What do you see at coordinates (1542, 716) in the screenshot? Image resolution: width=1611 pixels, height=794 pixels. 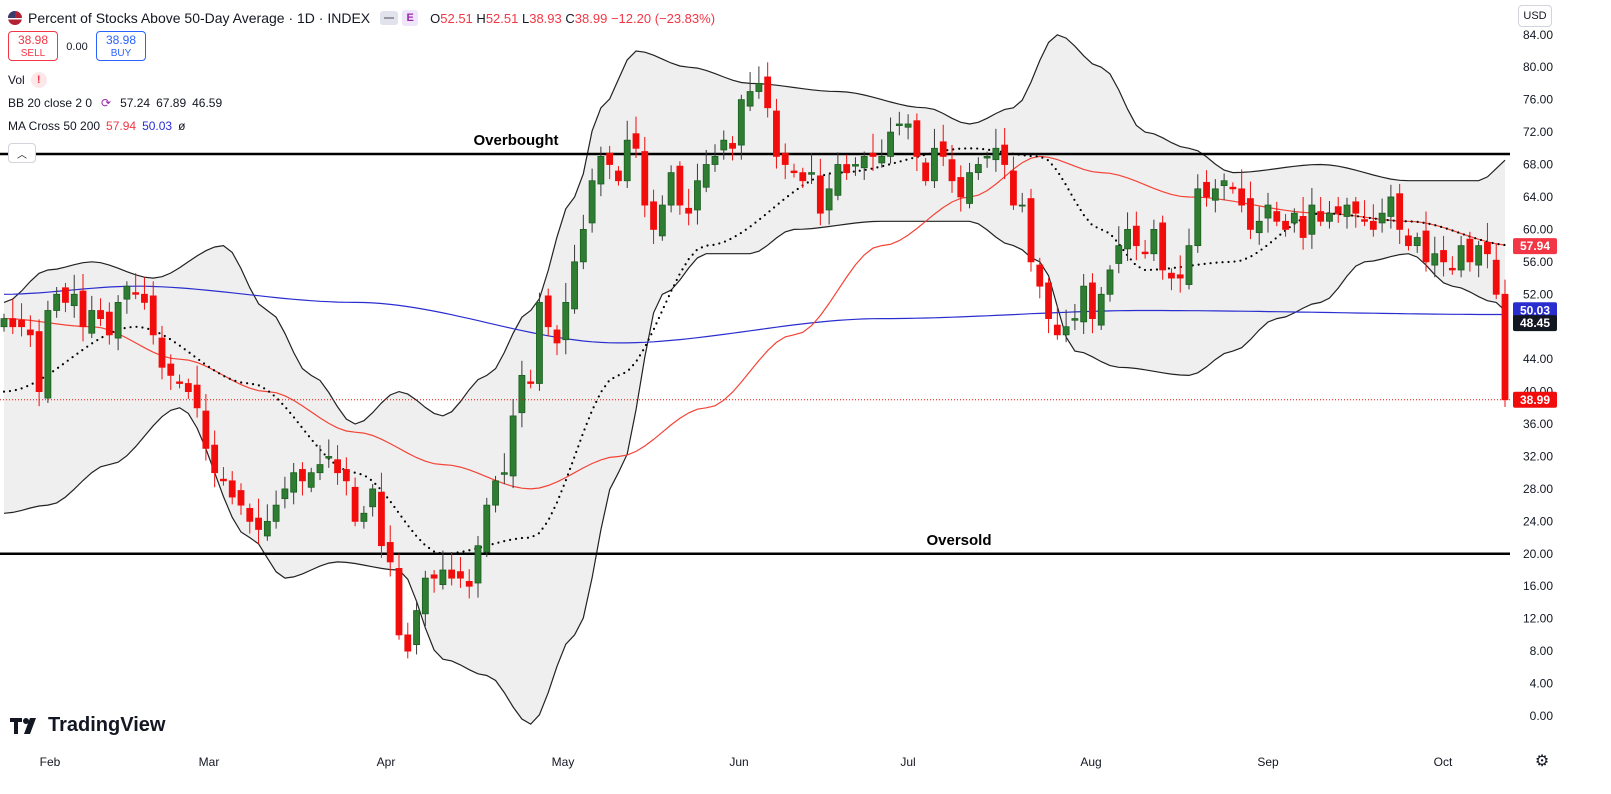 I see `y-tick-21: 0.00` at bounding box center [1542, 716].